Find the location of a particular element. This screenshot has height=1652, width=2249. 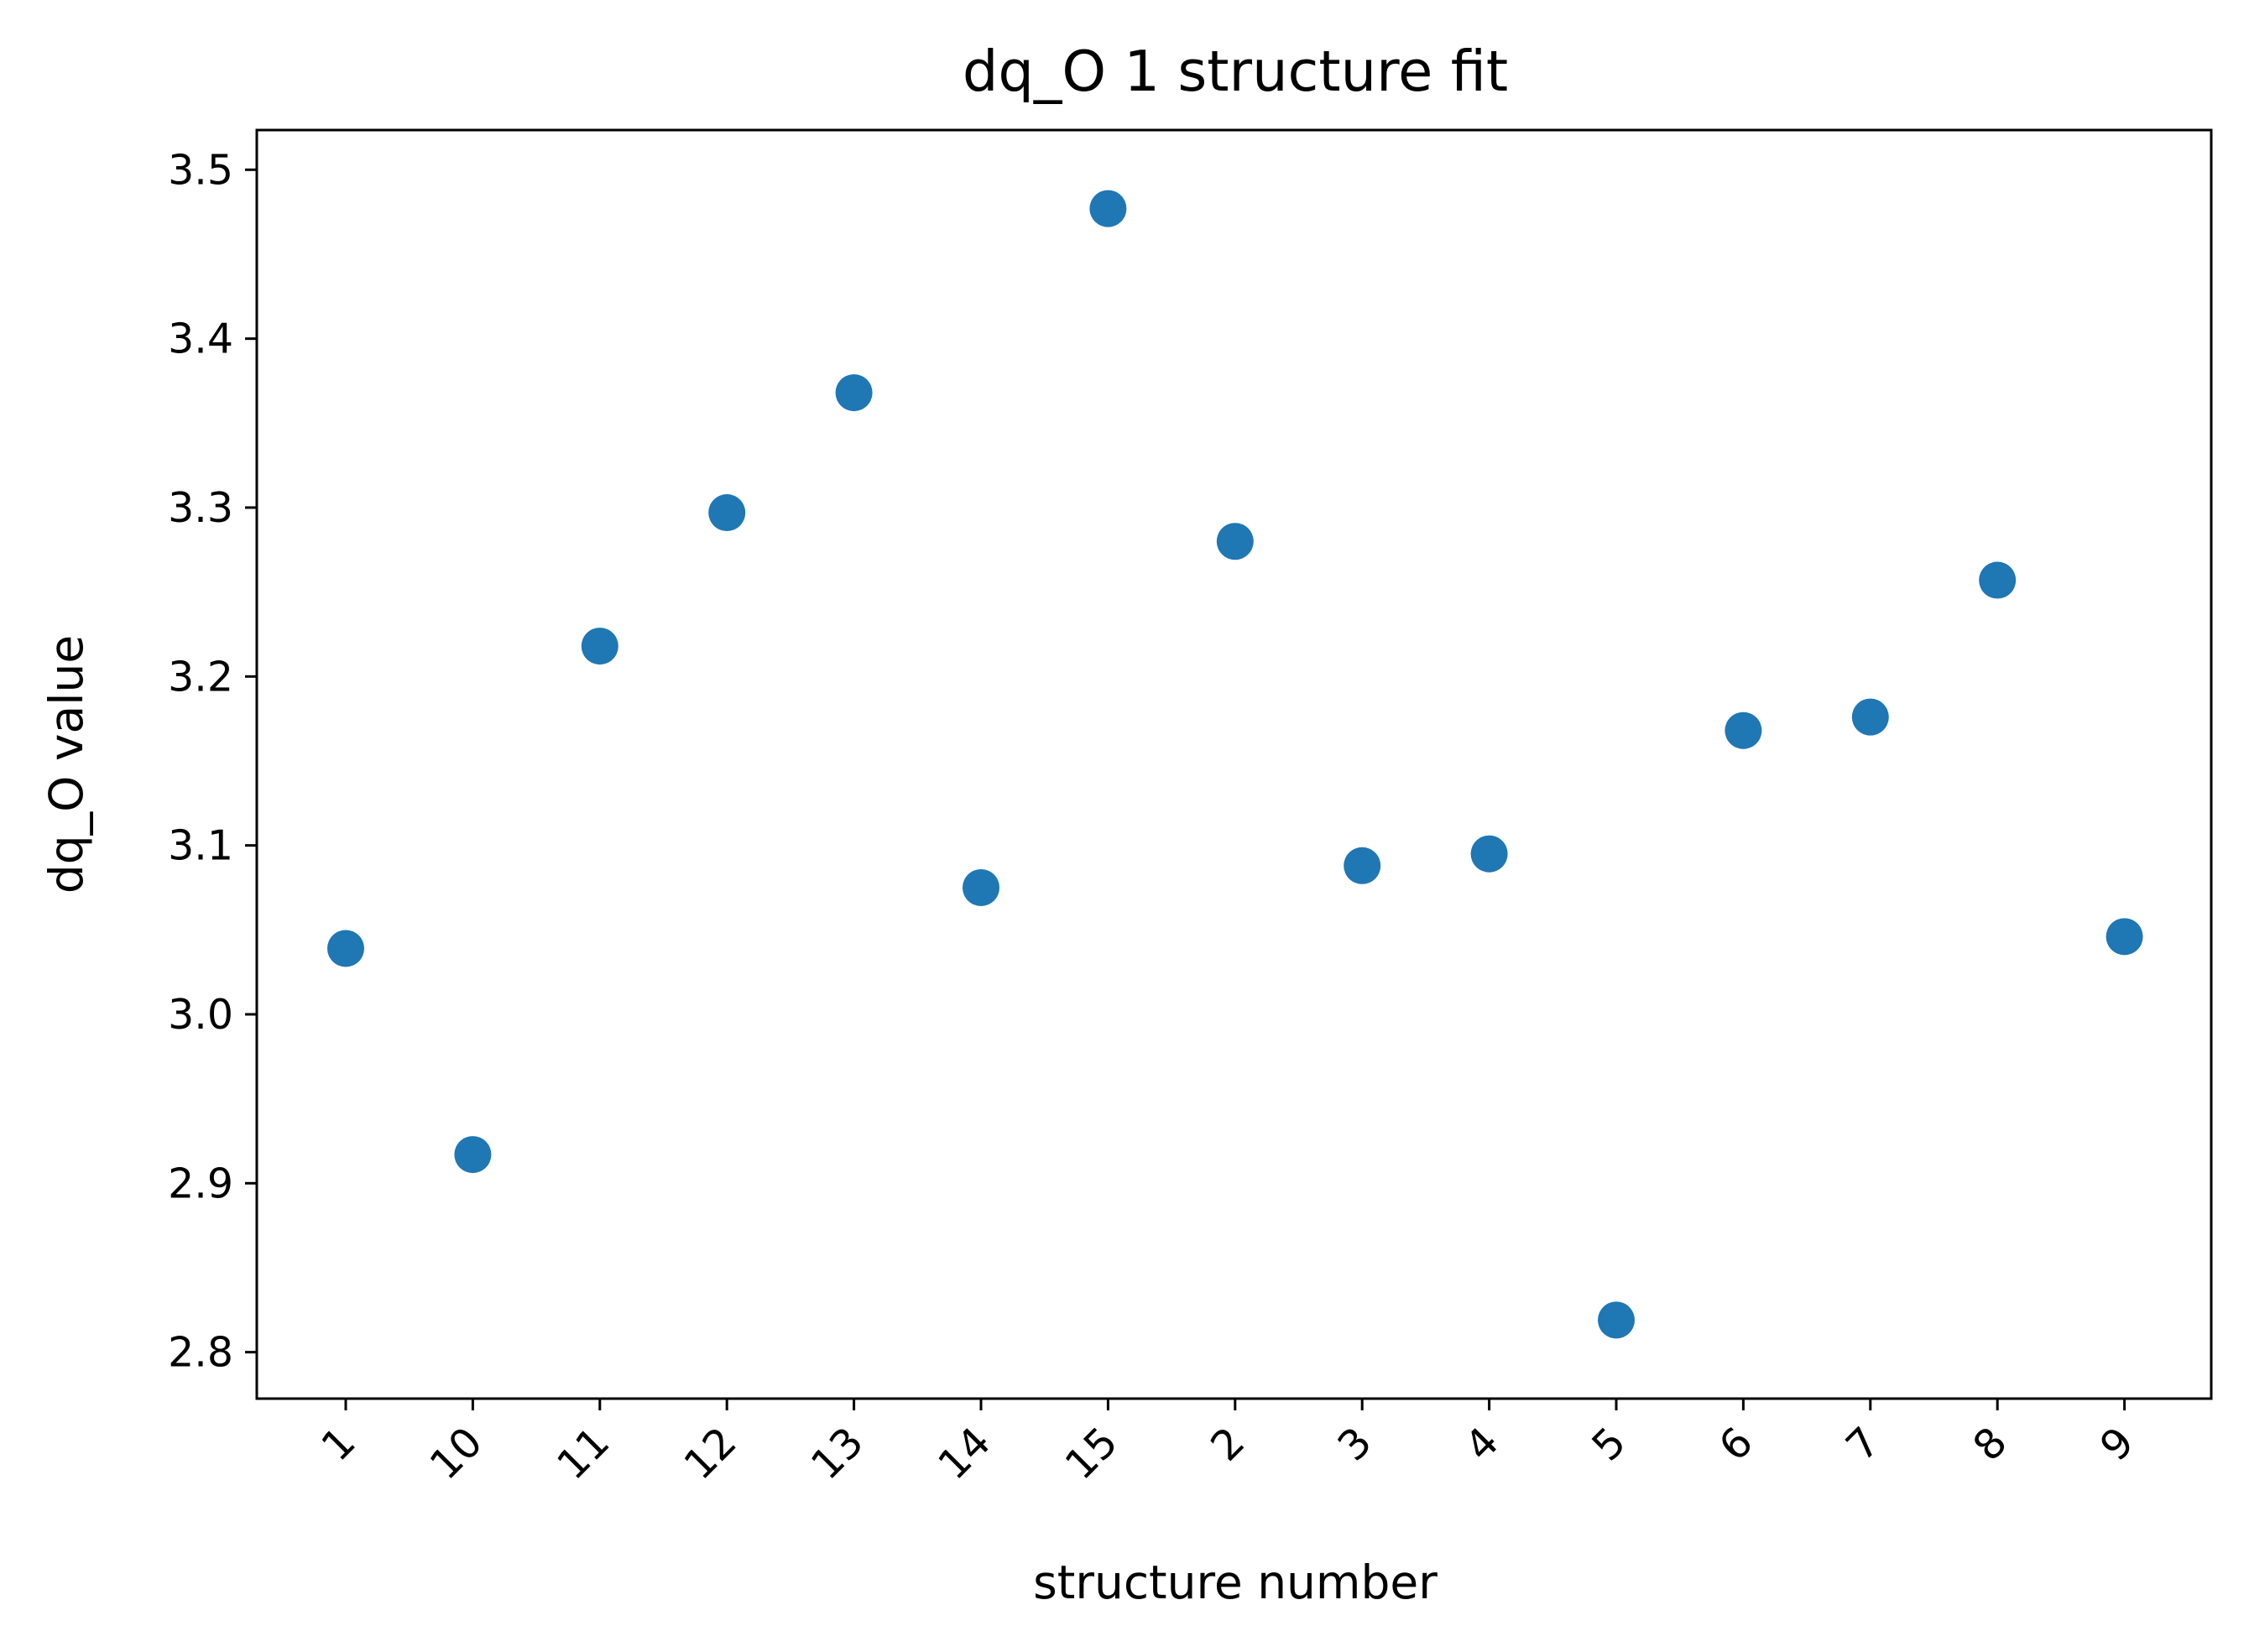

y-tick-label: 2.9 is located at coordinates (200, 1183).